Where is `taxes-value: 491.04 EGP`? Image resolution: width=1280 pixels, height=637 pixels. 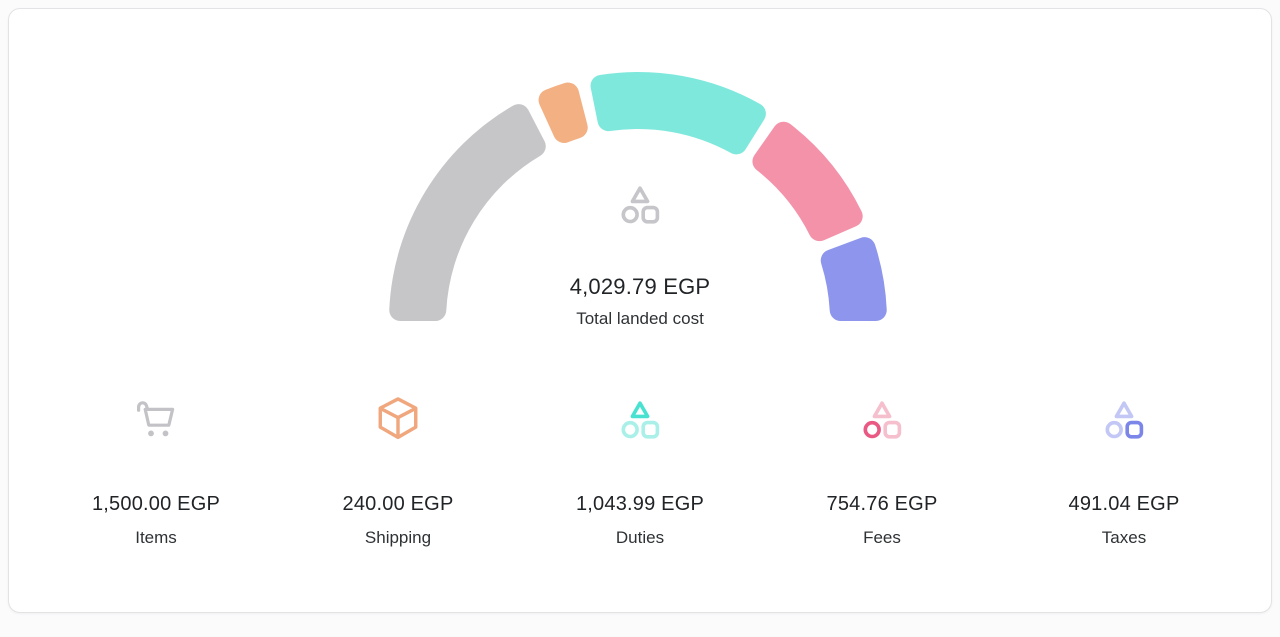 taxes-value: 491.04 EGP is located at coordinates (1124, 504).